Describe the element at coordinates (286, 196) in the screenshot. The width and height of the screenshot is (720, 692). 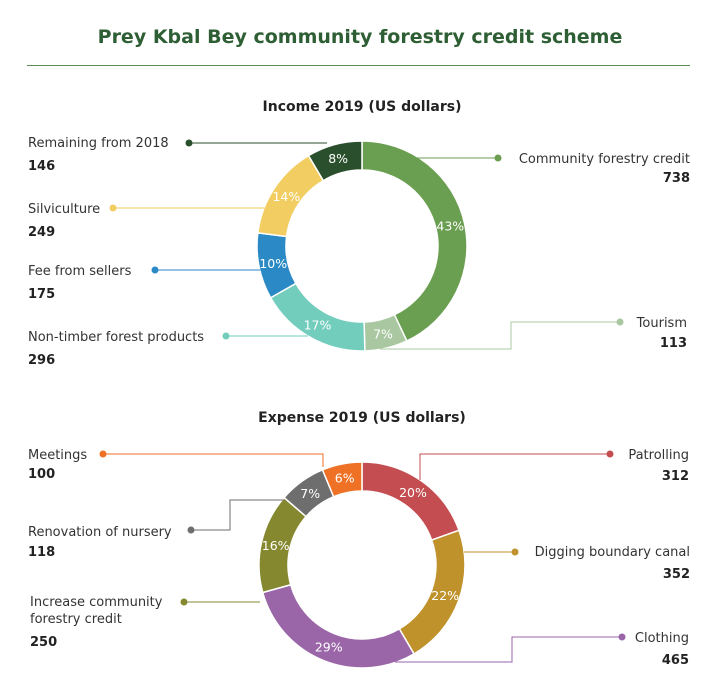
I see `slice-percent-label: 14%` at that location.